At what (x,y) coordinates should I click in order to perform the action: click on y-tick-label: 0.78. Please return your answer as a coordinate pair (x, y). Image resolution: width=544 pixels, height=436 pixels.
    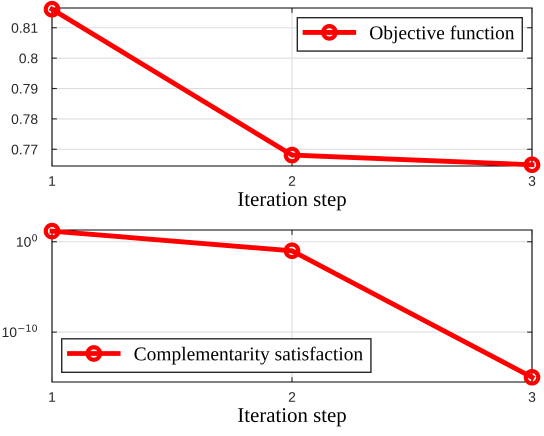
    Looking at the image, I should click on (25, 119).